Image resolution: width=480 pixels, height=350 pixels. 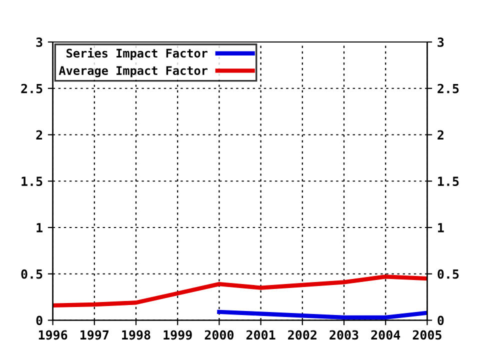 I want to click on y-tick-label: 1, so click(x=39, y=227).